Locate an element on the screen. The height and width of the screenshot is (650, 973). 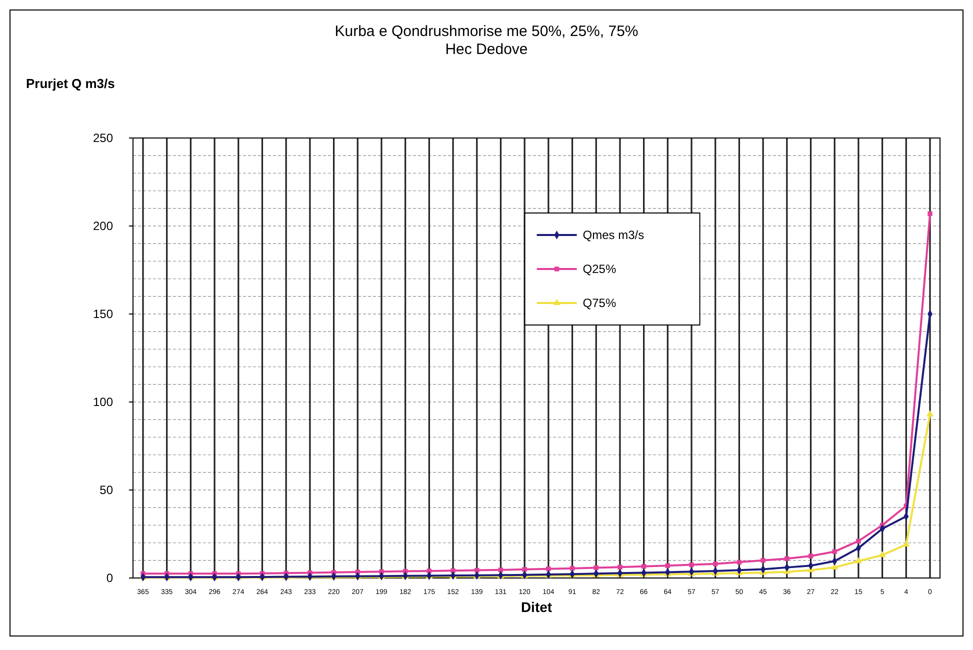
legend-label: Qmes m3/s is located at coordinates (613, 235).